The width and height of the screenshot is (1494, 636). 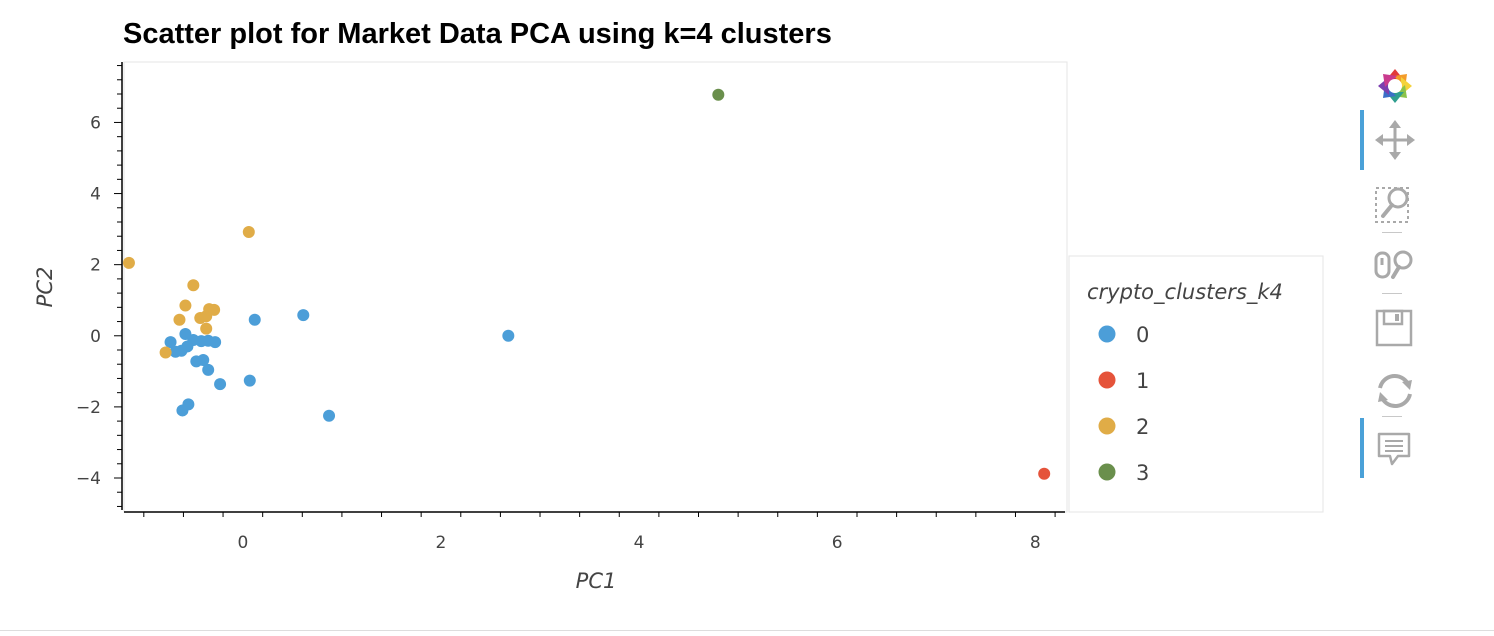 I want to click on pan-icon, so click(x=1395, y=140).